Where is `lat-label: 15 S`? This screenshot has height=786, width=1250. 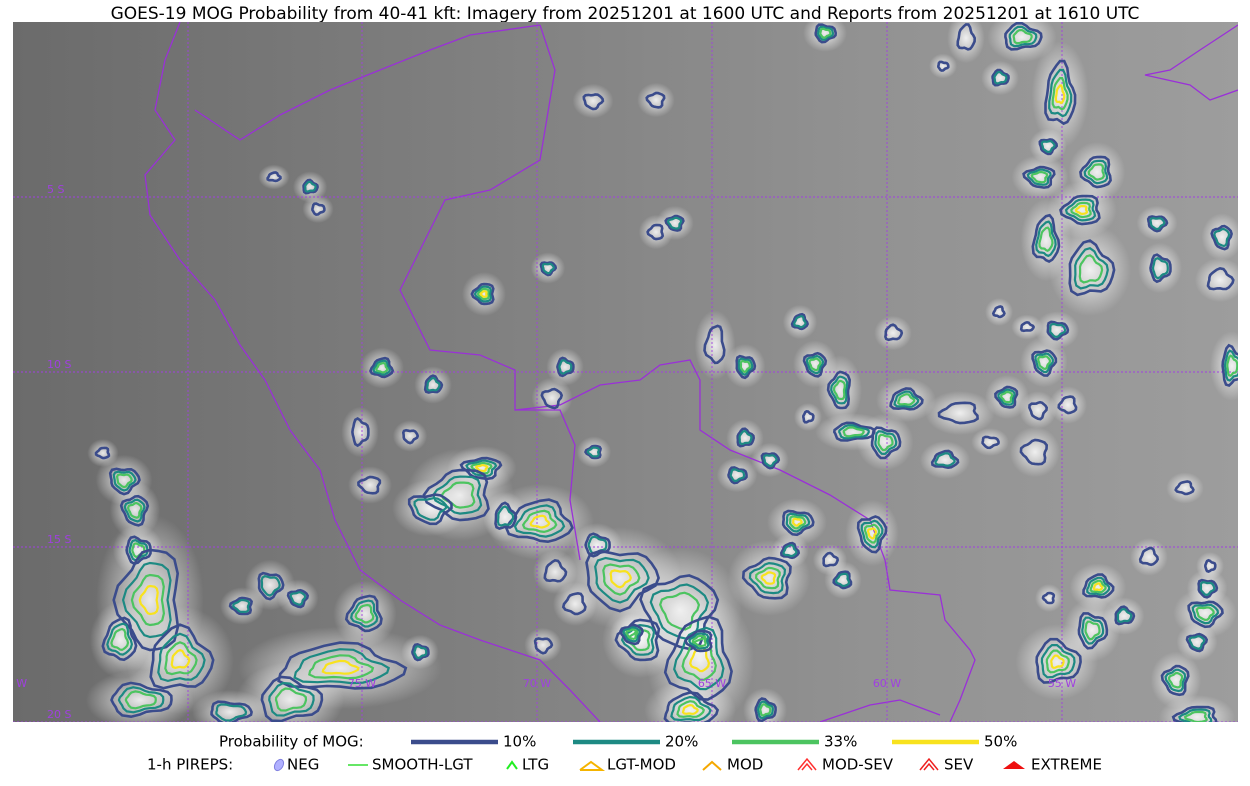
lat-label: 15 S is located at coordinates (59, 539).